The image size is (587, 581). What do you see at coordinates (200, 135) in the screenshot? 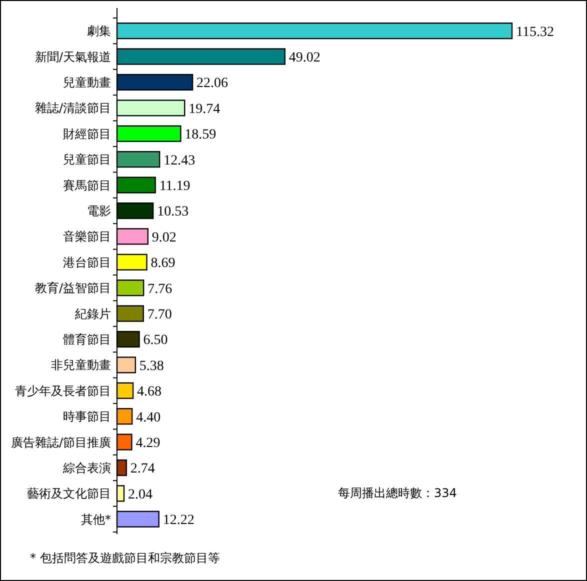
I see `data-label: 18.59` at bounding box center [200, 135].